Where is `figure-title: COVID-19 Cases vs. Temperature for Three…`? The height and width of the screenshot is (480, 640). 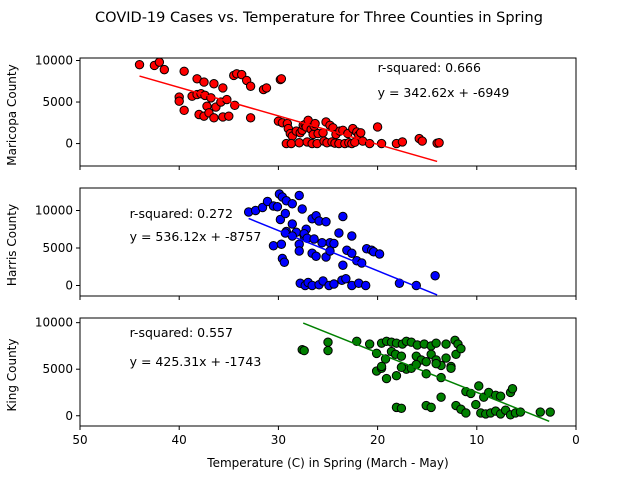
figure-title: COVID-19 Cases vs. Temperature for Three… is located at coordinates (319, 18).